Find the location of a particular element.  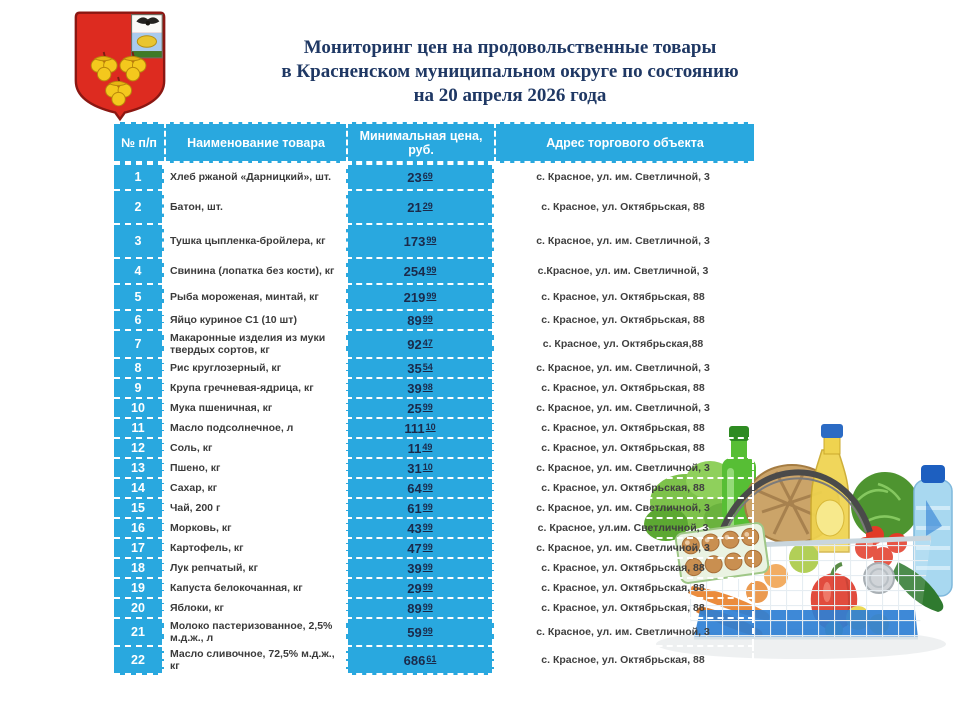

product-name-cell: Рыба мороженая, минтай, кг is located at coordinates (255, 296).